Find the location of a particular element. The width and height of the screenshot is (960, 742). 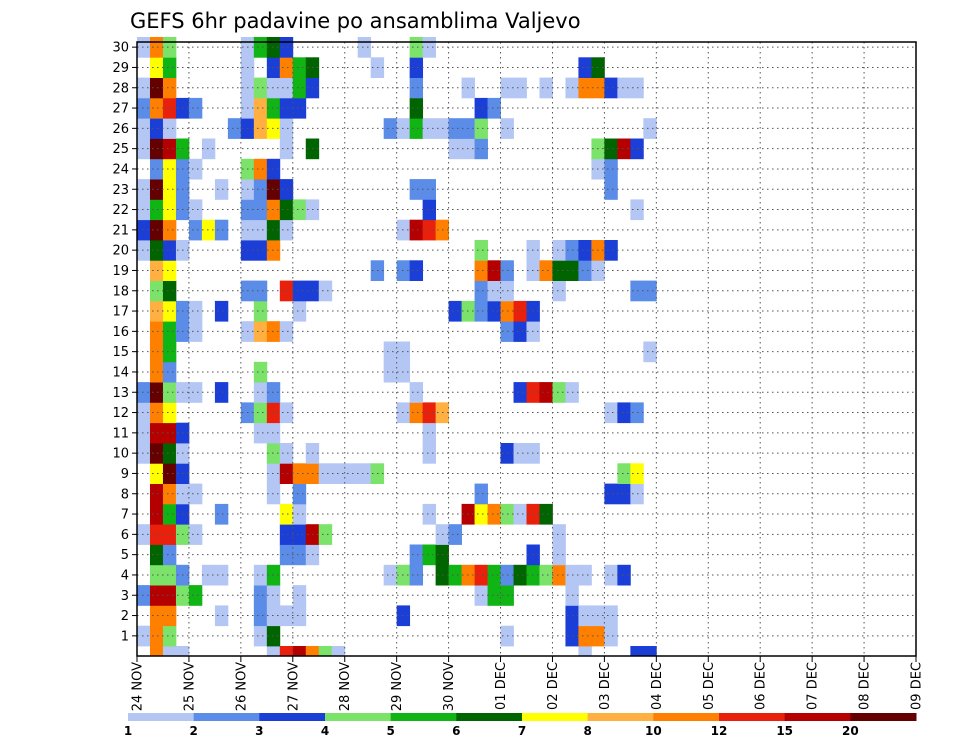

colorbar-label: 2 is located at coordinates (193, 731).